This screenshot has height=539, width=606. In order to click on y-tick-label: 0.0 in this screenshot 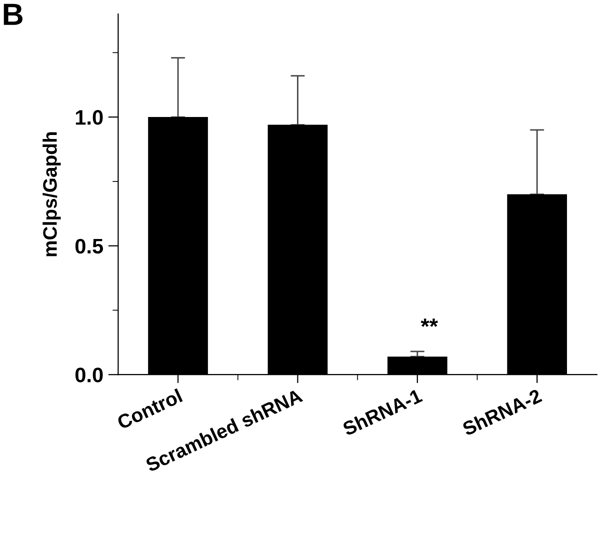, I will do `click(89, 375)`.